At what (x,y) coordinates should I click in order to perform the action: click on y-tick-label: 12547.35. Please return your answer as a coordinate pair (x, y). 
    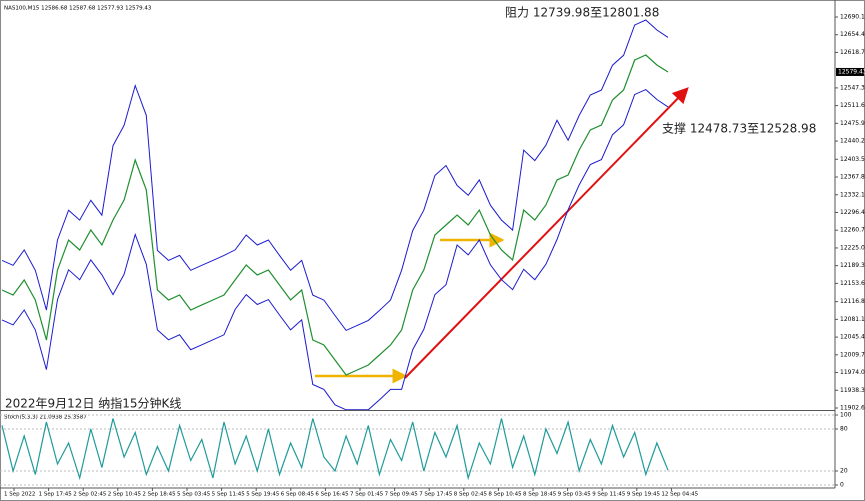
    Looking at the image, I should click on (852, 87).